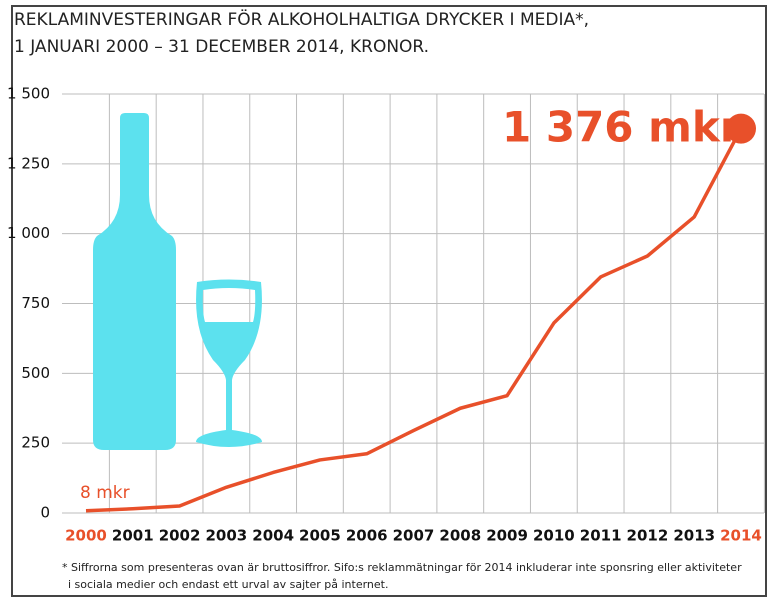 The width and height of the screenshot is (778, 606). What do you see at coordinates (28, 233) in the screenshot?
I see `y-tick-label: 1 000` at bounding box center [28, 233].